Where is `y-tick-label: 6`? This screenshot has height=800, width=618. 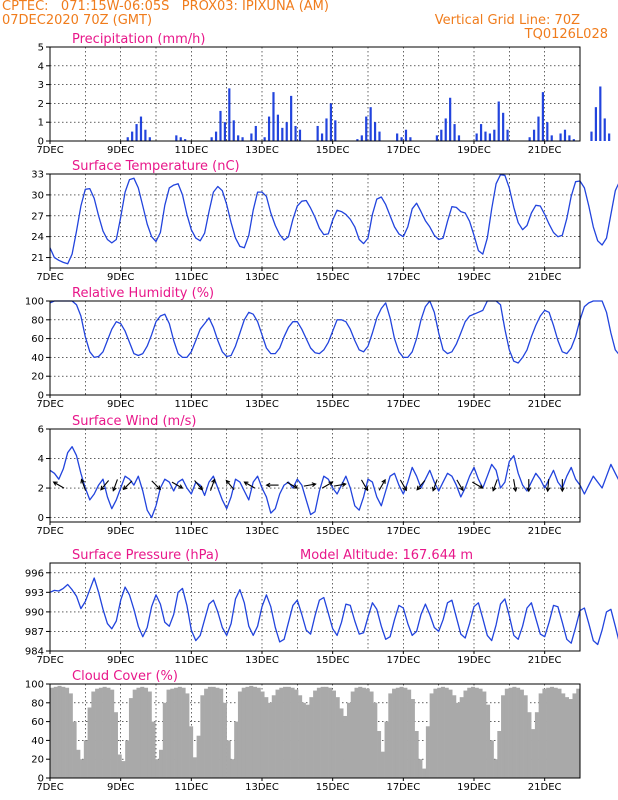
y-tick-label: 6 is located at coordinates (41, 430).